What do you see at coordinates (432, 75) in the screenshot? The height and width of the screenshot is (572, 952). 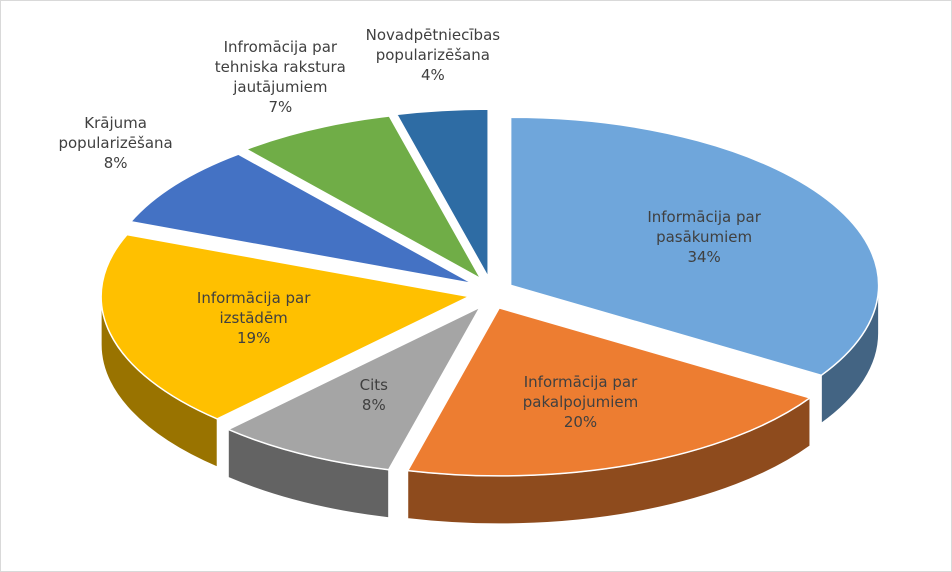 I see `value-label: 4%` at bounding box center [432, 75].